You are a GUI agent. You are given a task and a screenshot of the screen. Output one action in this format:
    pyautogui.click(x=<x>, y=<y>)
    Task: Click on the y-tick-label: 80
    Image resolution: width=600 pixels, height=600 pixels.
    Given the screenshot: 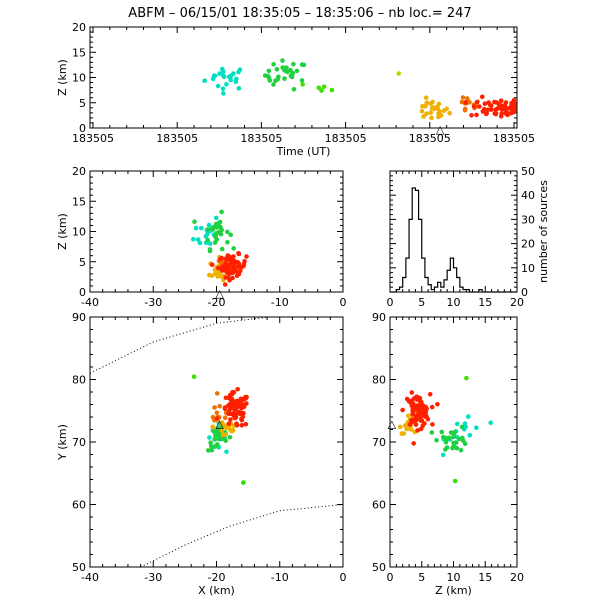 What is the action you would take?
    pyautogui.click(x=79, y=380)
    